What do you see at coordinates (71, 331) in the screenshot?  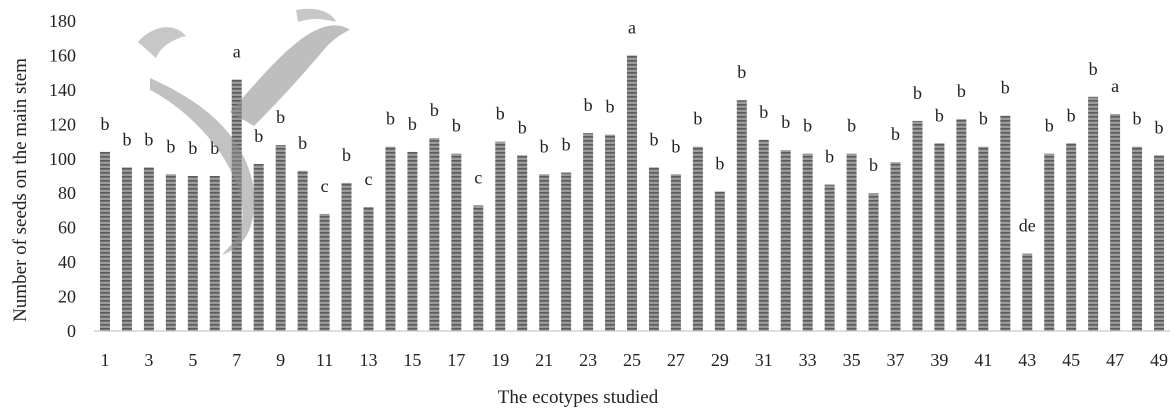 I see `y-tick-label: 0` at bounding box center [71, 331].